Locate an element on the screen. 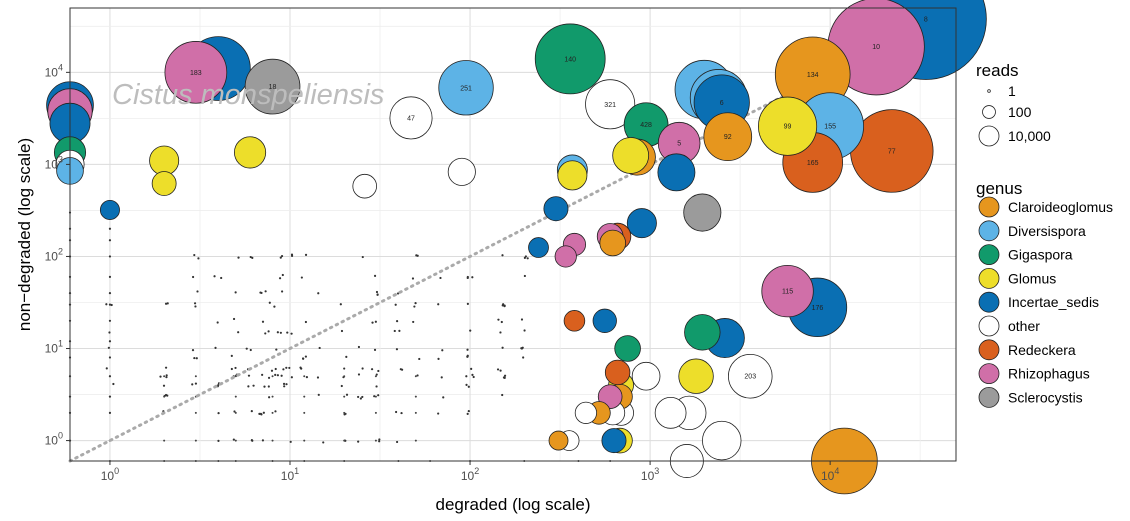 Image resolution: width=1130 pixels, height=521 pixels. genus-legend-label: Diversispora is located at coordinates (1047, 231).